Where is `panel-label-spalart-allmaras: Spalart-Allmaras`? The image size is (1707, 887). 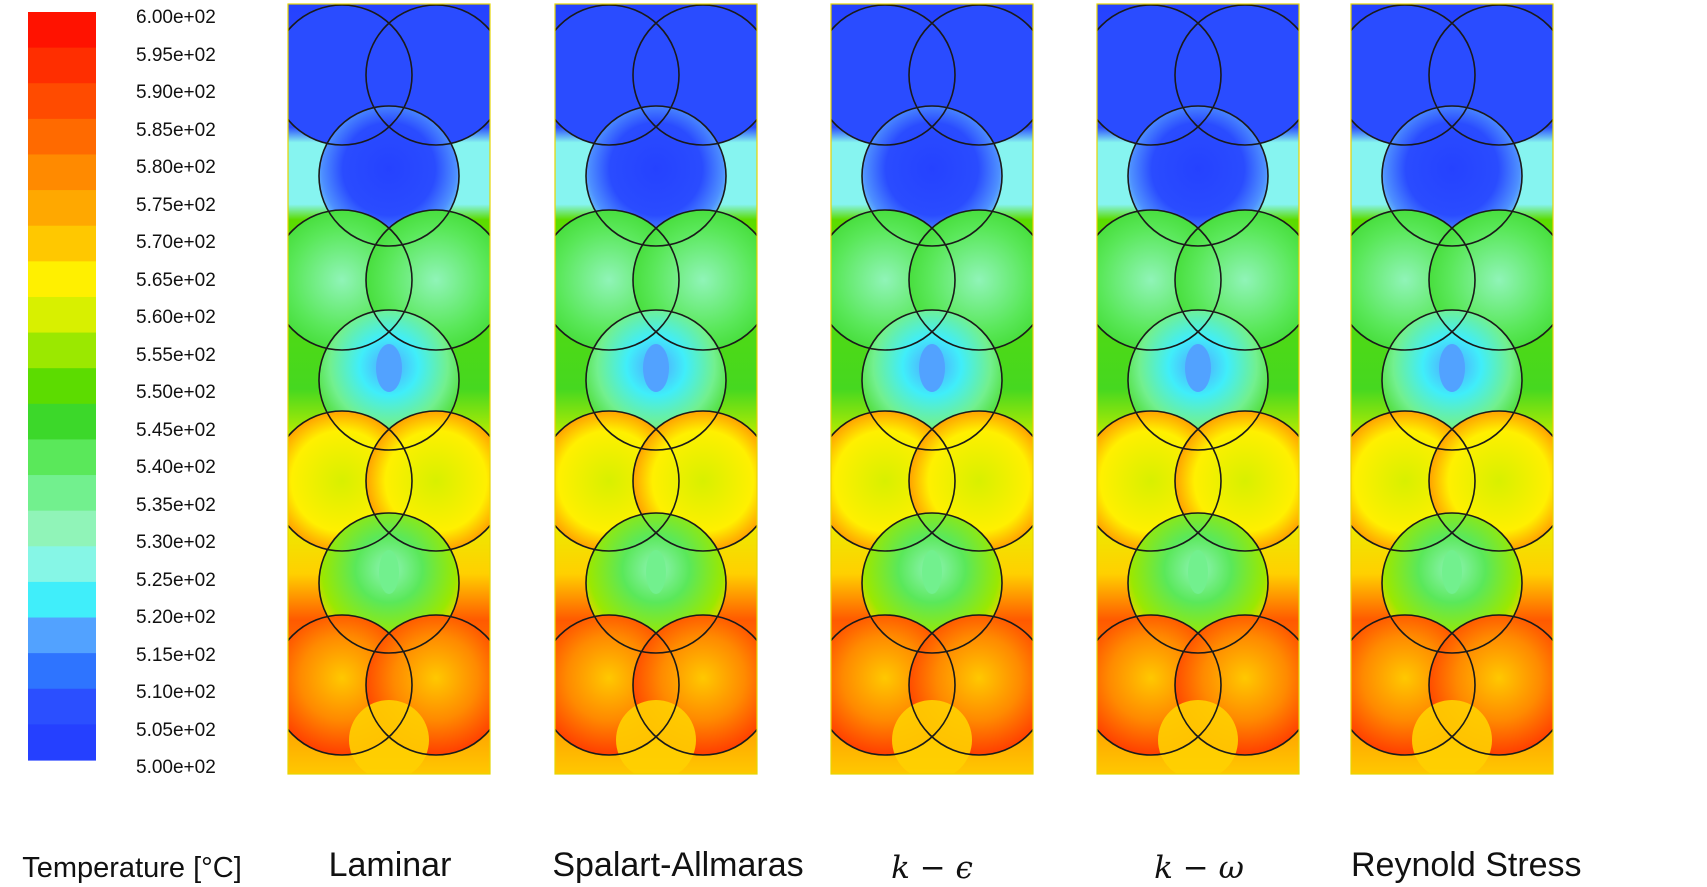 panel-label-spalart-allmaras: Spalart-Allmaras is located at coordinates (678, 865).